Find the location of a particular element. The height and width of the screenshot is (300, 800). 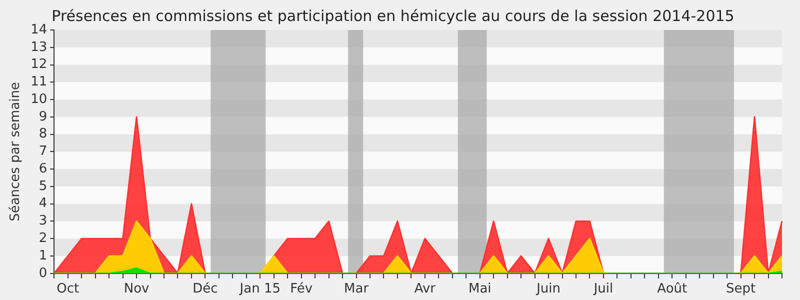

x-tick-label: Mar is located at coordinates (357, 289).